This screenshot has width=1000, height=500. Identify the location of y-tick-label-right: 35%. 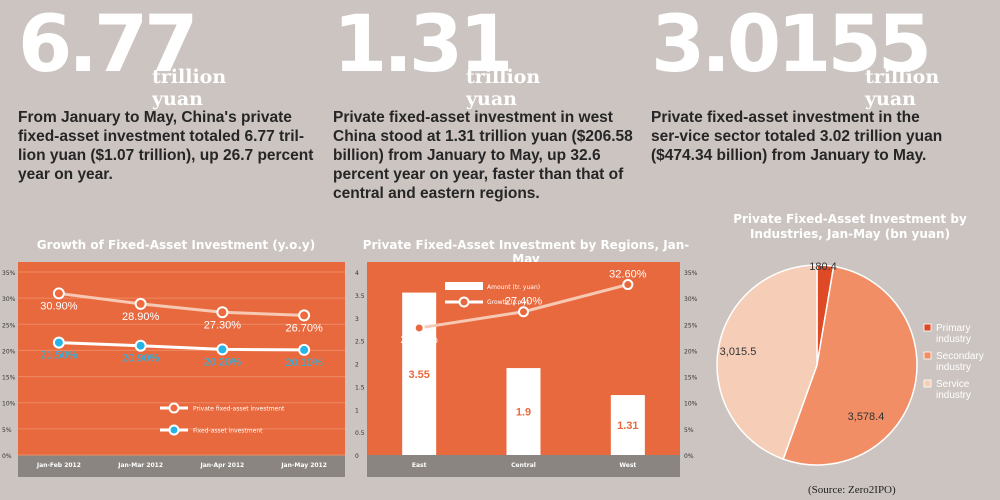
(691, 273).